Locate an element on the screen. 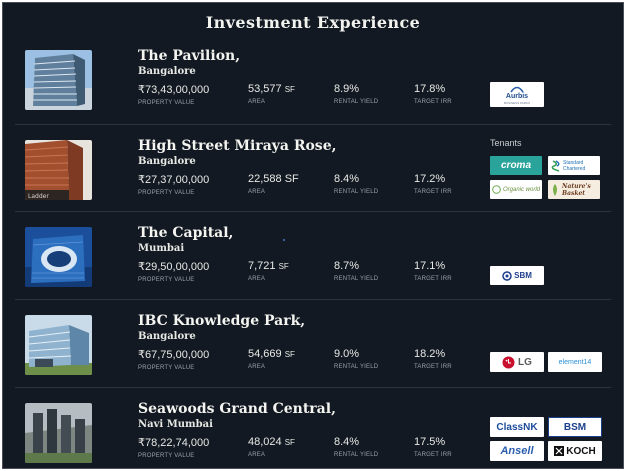 Image resolution: width=628 pixels, height=471 pixels. property-name: High Street Miraya Rose, is located at coordinates (237, 146).